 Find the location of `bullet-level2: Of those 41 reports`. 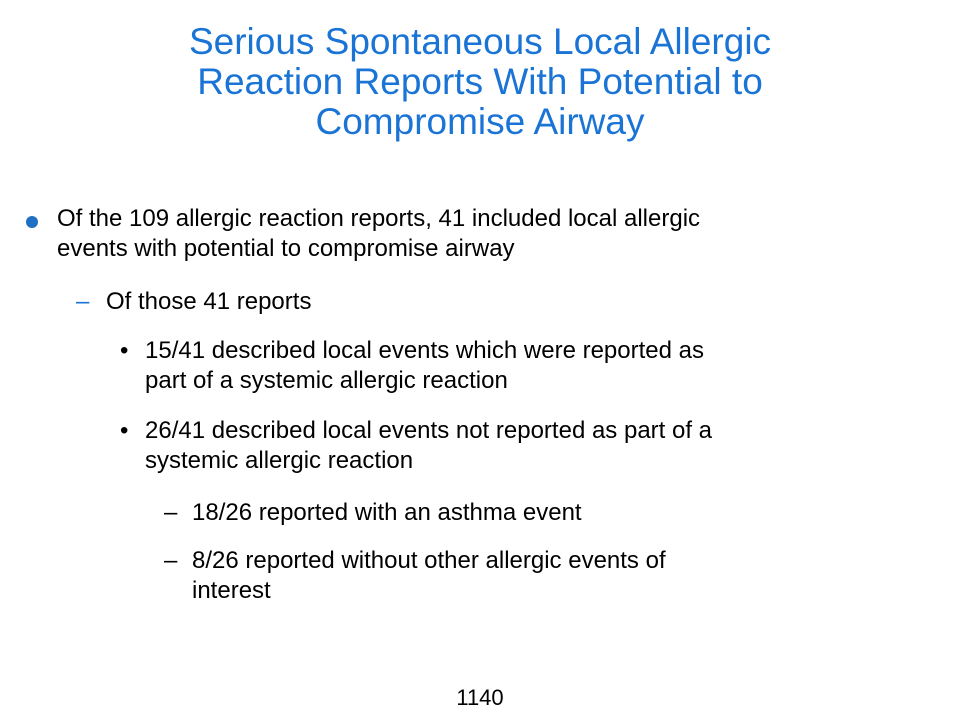

bullet-level2: Of those 41 reports is located at coordinates (208, 302).